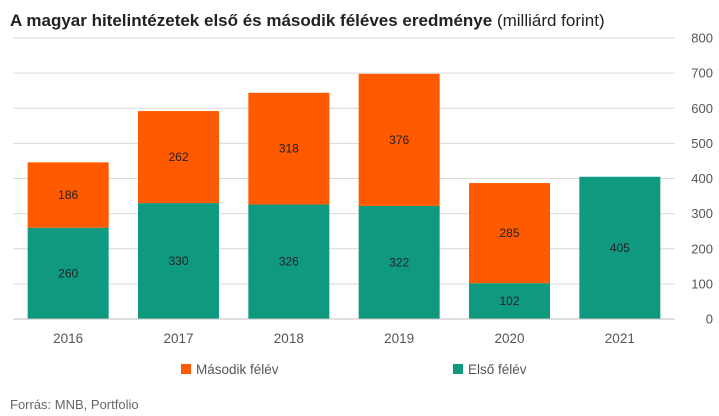  I want to click on data-label-second-half: 186, so click(68, 195).